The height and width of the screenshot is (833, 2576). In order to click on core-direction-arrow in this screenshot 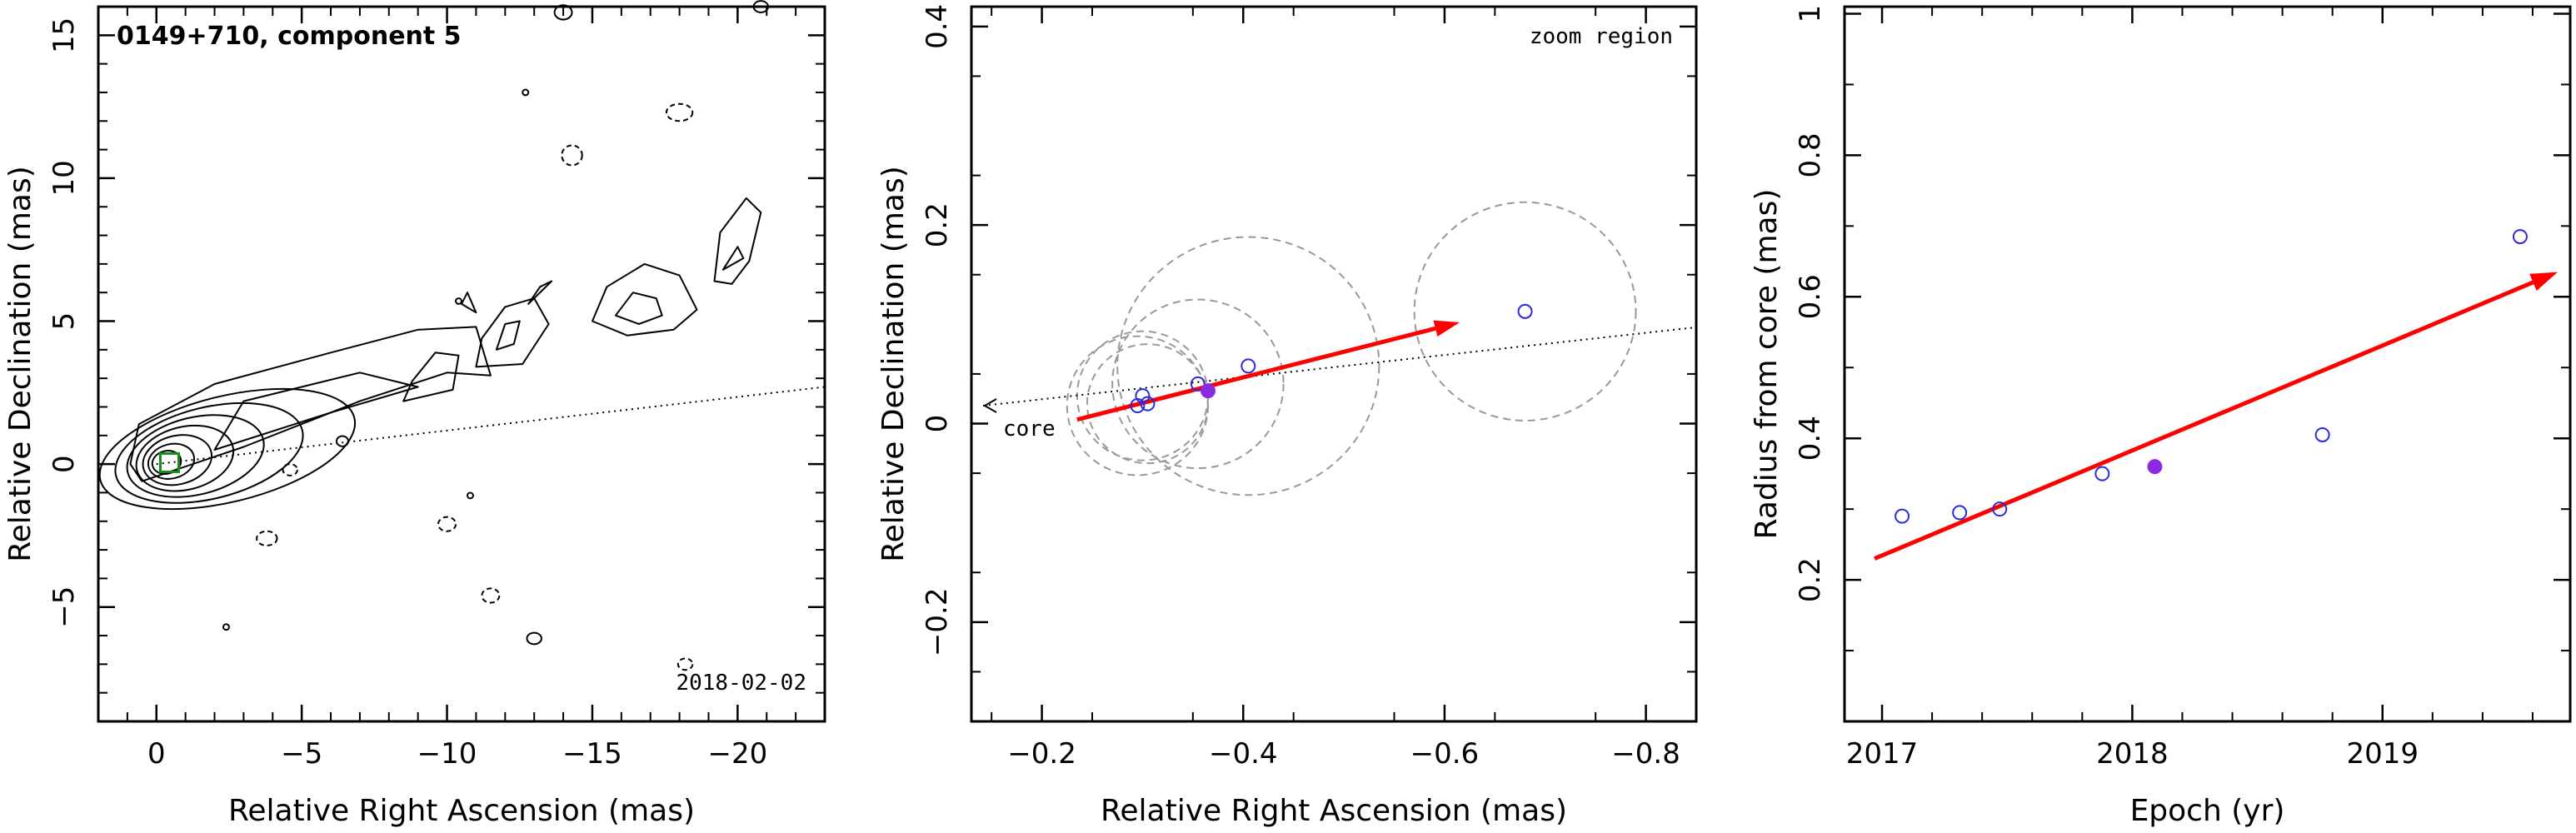, I will do `click(989, 405)`.